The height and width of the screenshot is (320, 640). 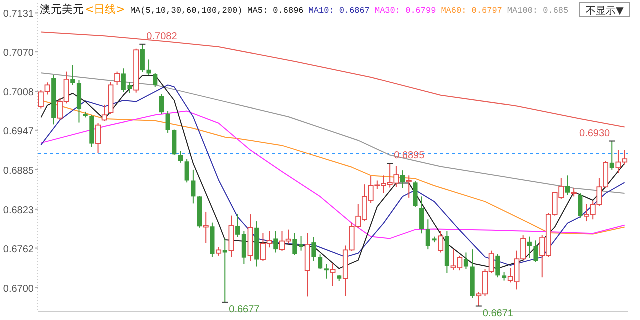 What do you see at coordinates (105, 9) in the screenshot?
I see `chart-subtitle: <日线>` at bounding box center [105, 9].